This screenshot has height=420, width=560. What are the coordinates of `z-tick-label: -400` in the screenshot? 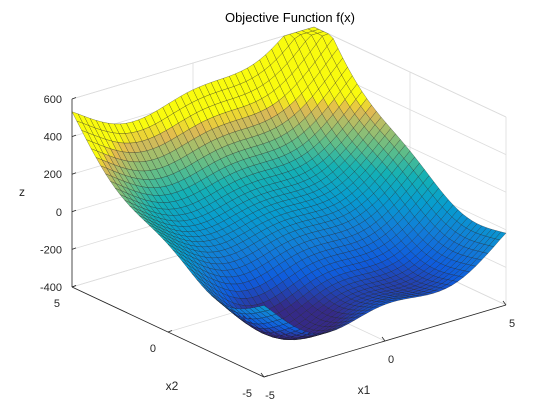 It's located at (51, 288).